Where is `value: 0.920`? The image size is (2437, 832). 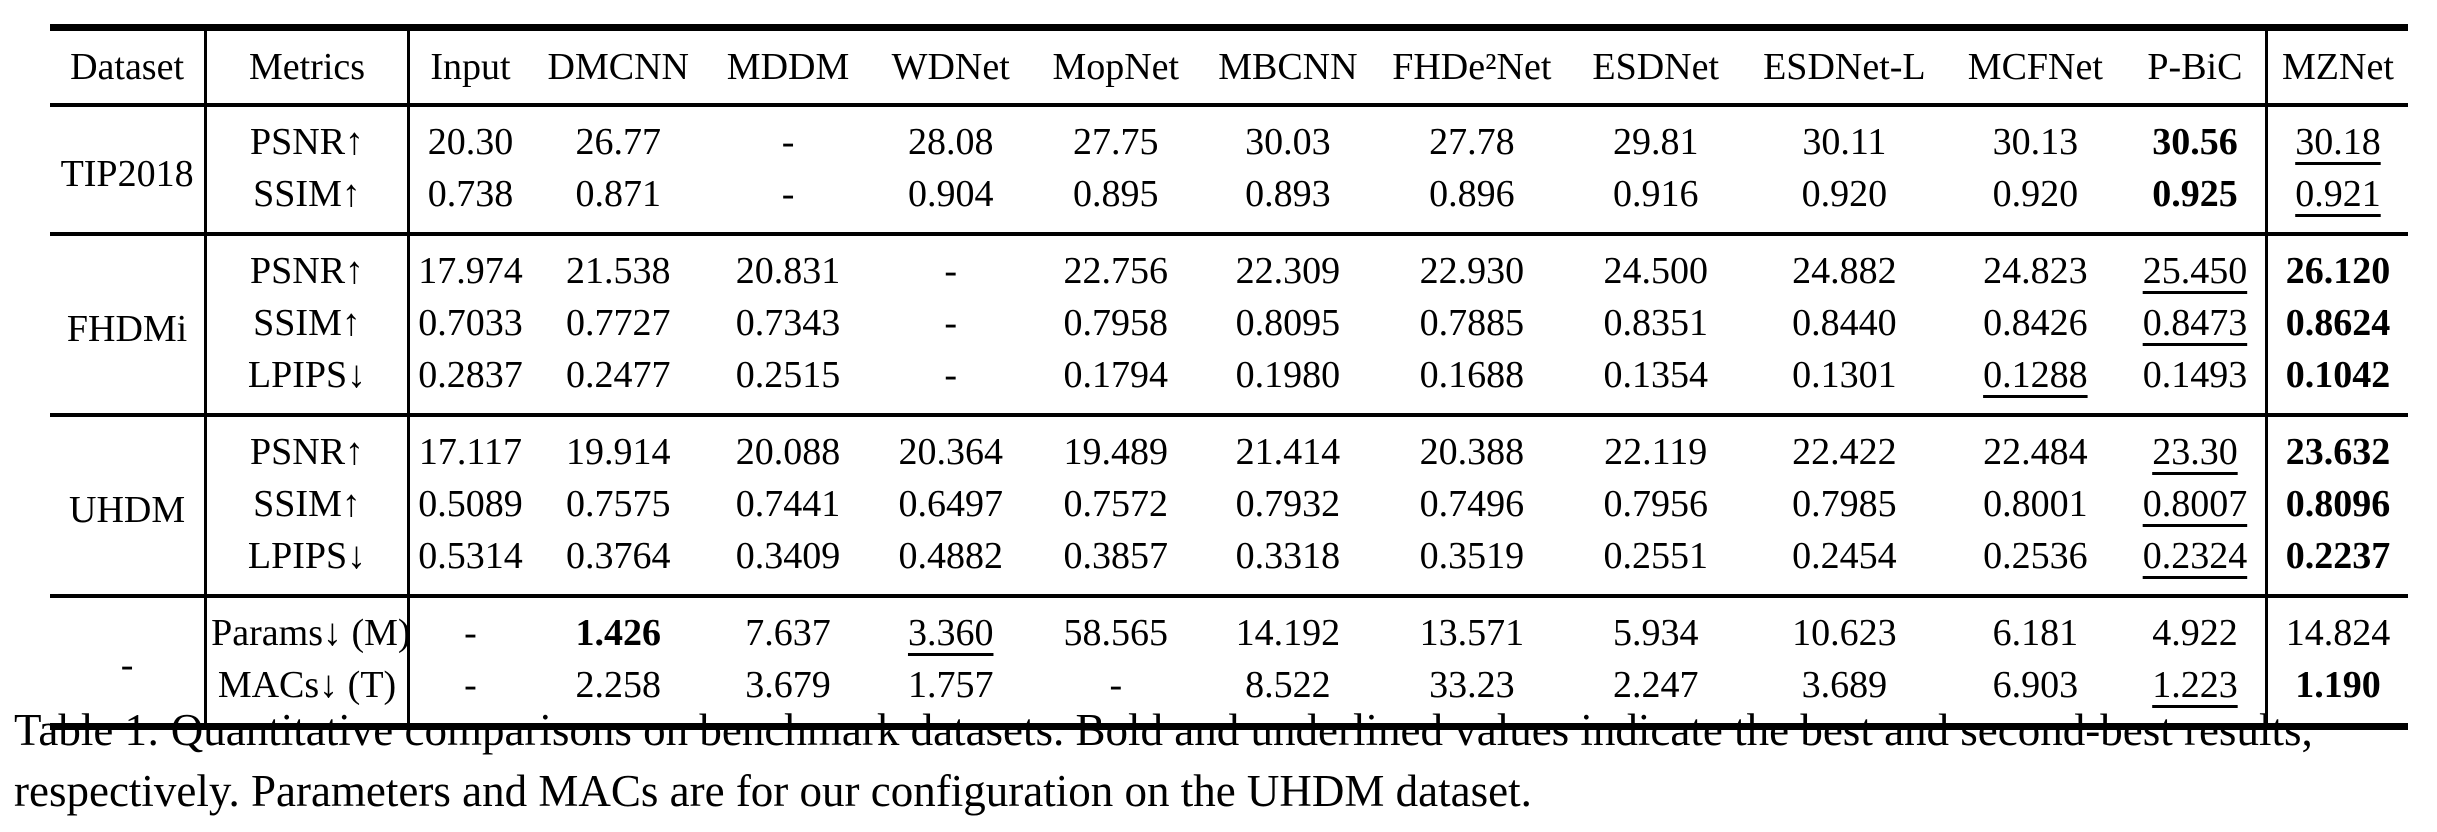
value: 0.920 is located at coordinates (2035, 194).